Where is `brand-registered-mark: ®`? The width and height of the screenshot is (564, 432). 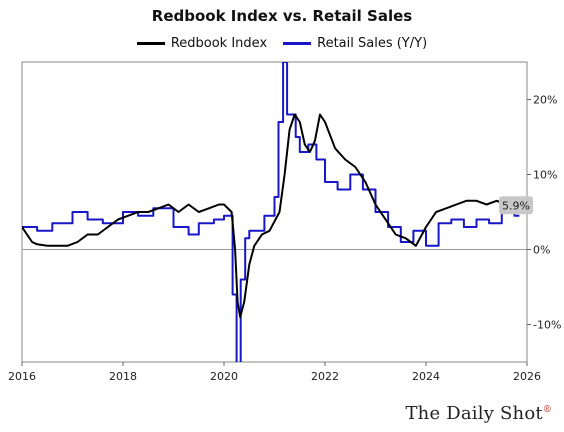 brand-registered-mark: ® is located at coordinates (547, 410).